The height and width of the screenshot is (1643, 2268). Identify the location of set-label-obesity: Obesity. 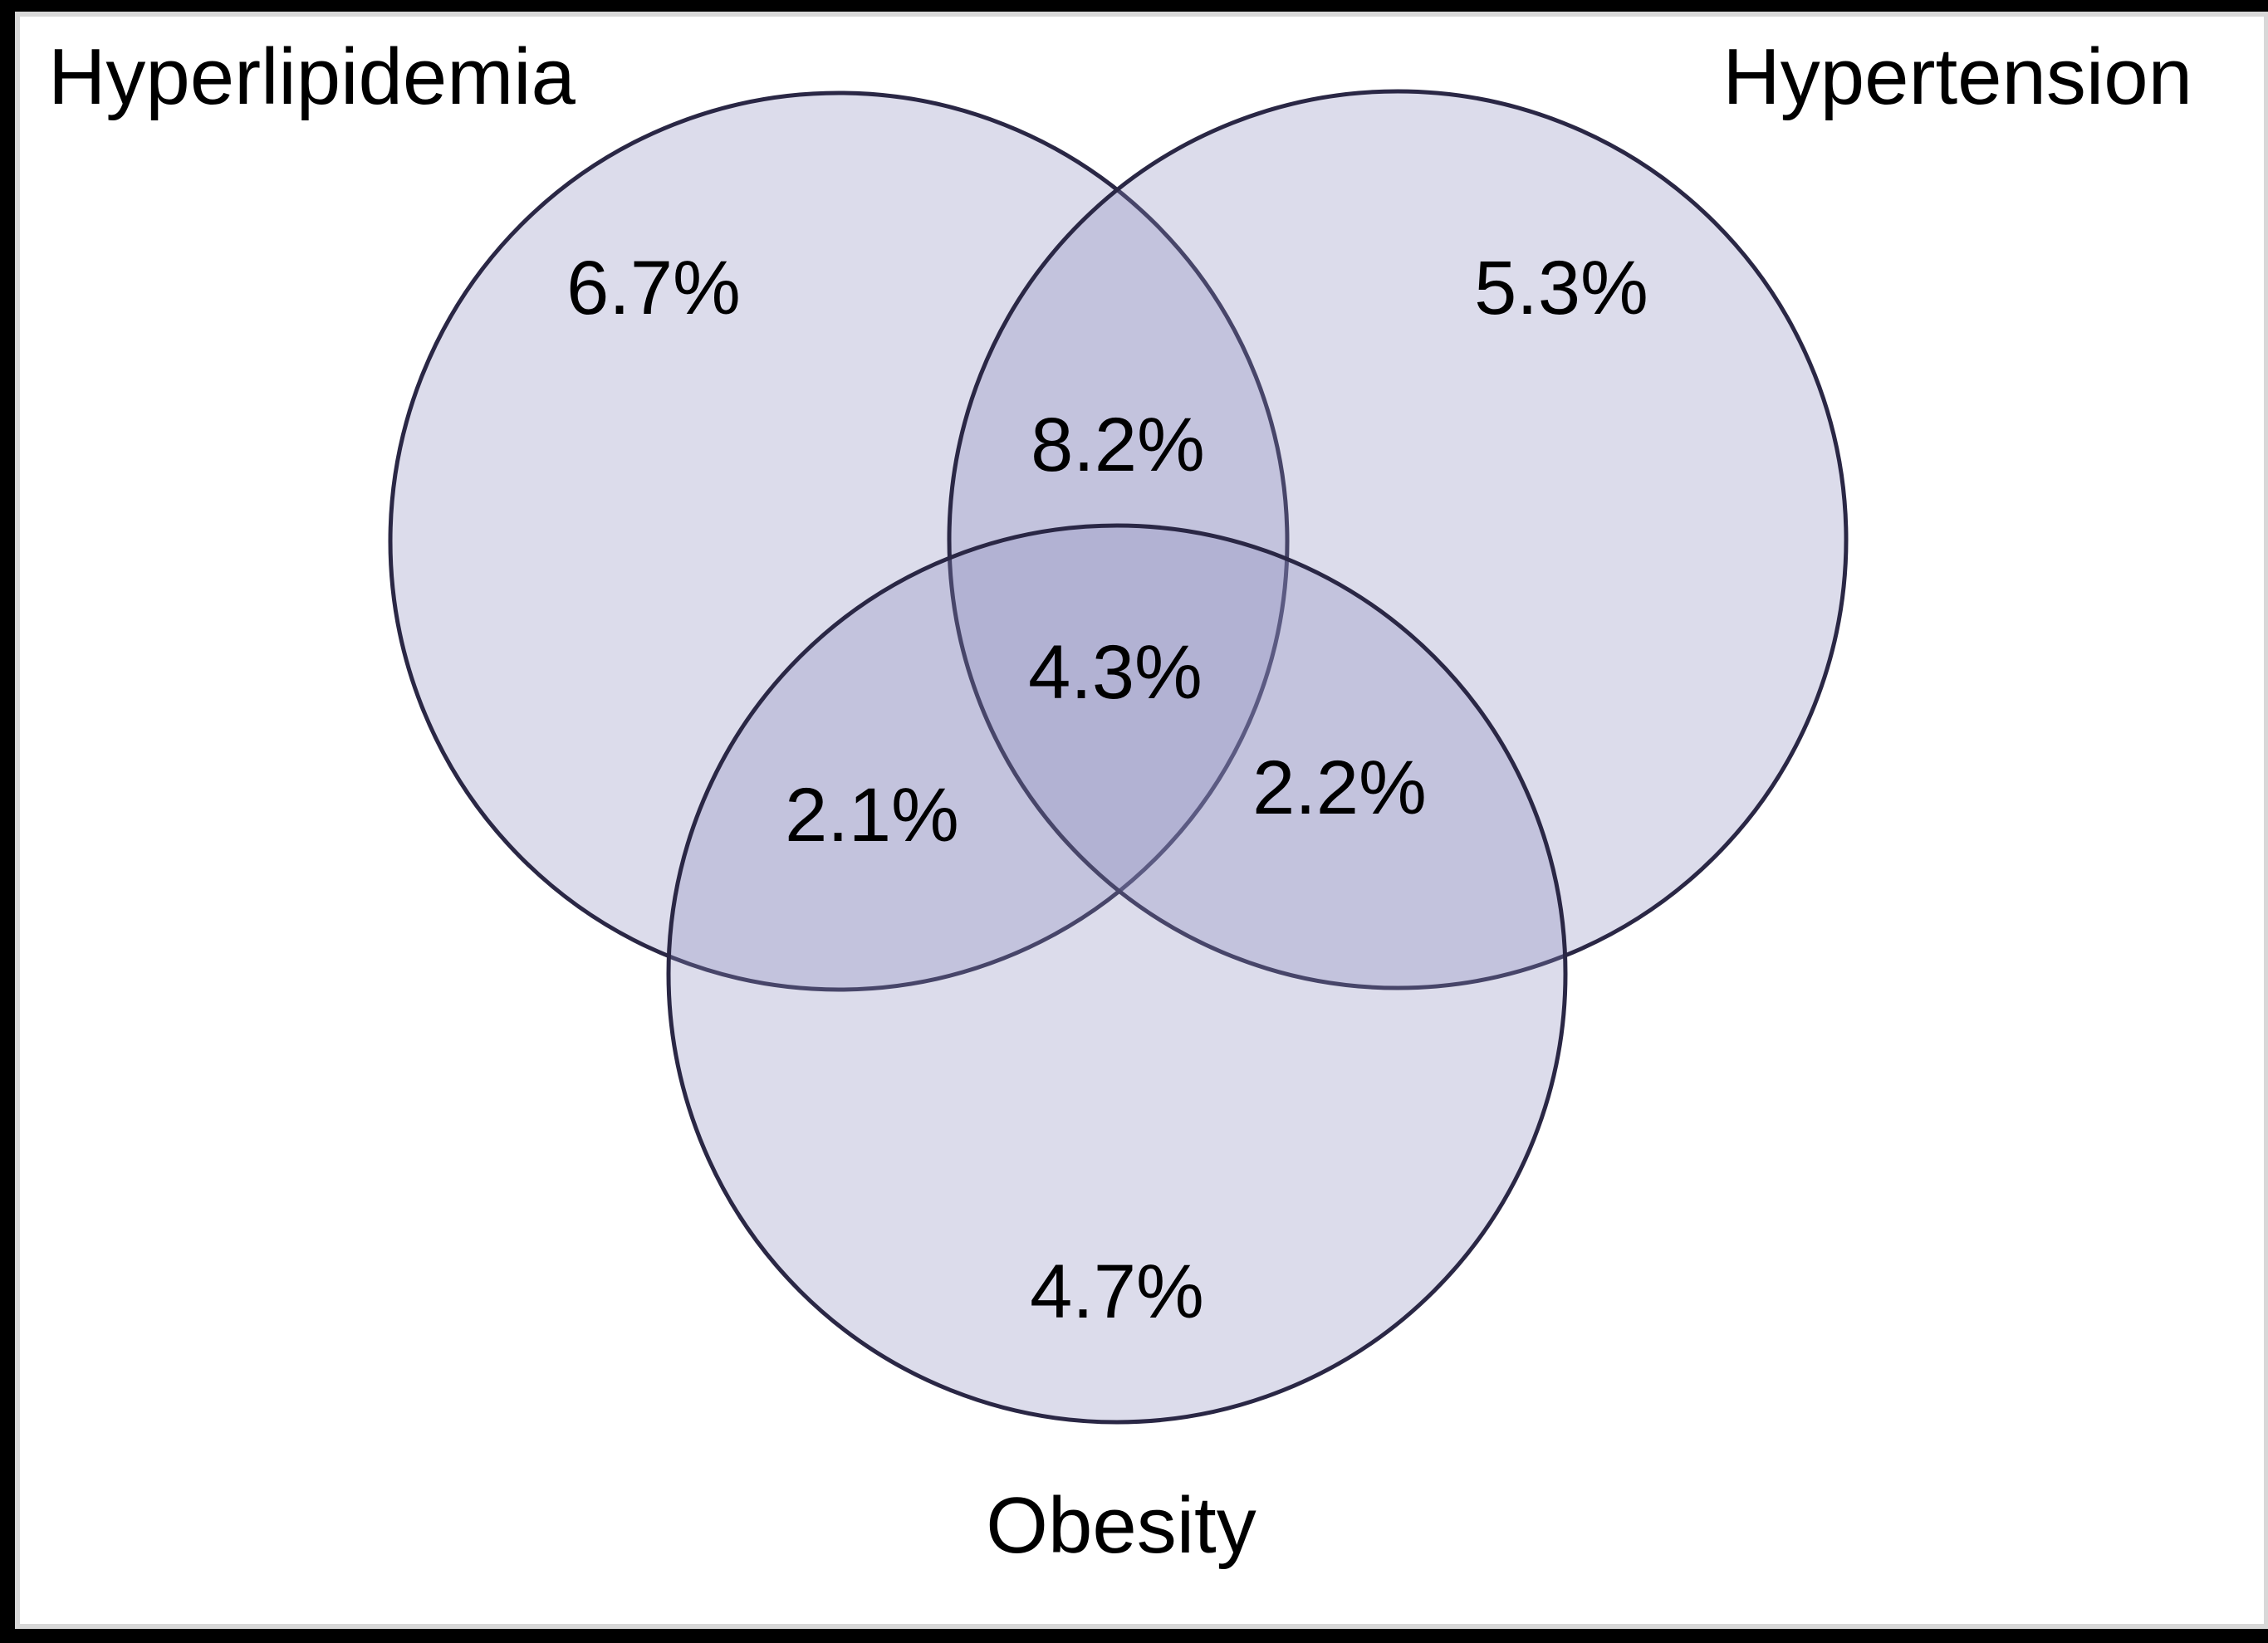
(1121, 1525).